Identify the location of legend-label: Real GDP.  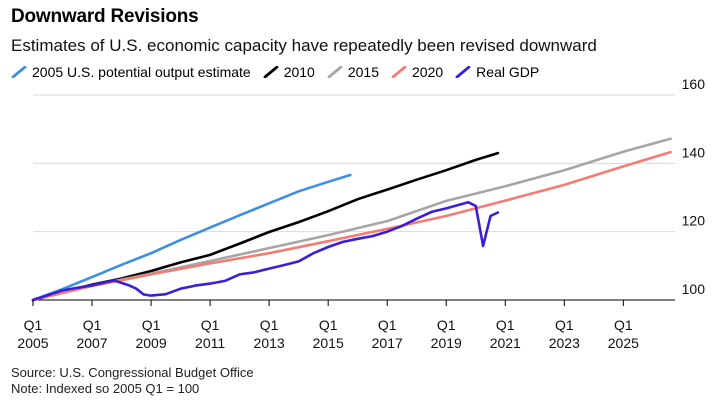
(508, 72).